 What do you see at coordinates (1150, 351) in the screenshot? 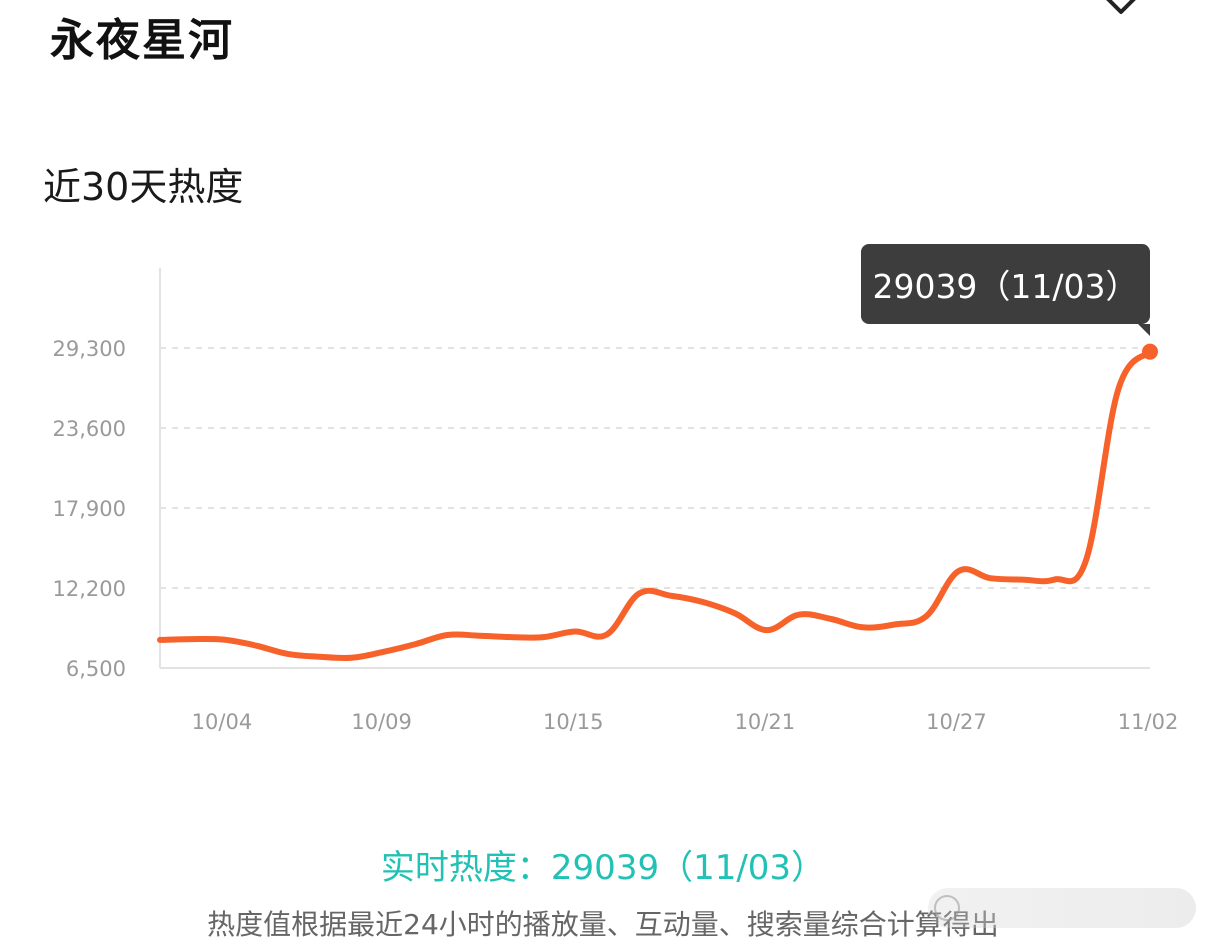
I see `highlight-point` at bounding box center [1150, 351].